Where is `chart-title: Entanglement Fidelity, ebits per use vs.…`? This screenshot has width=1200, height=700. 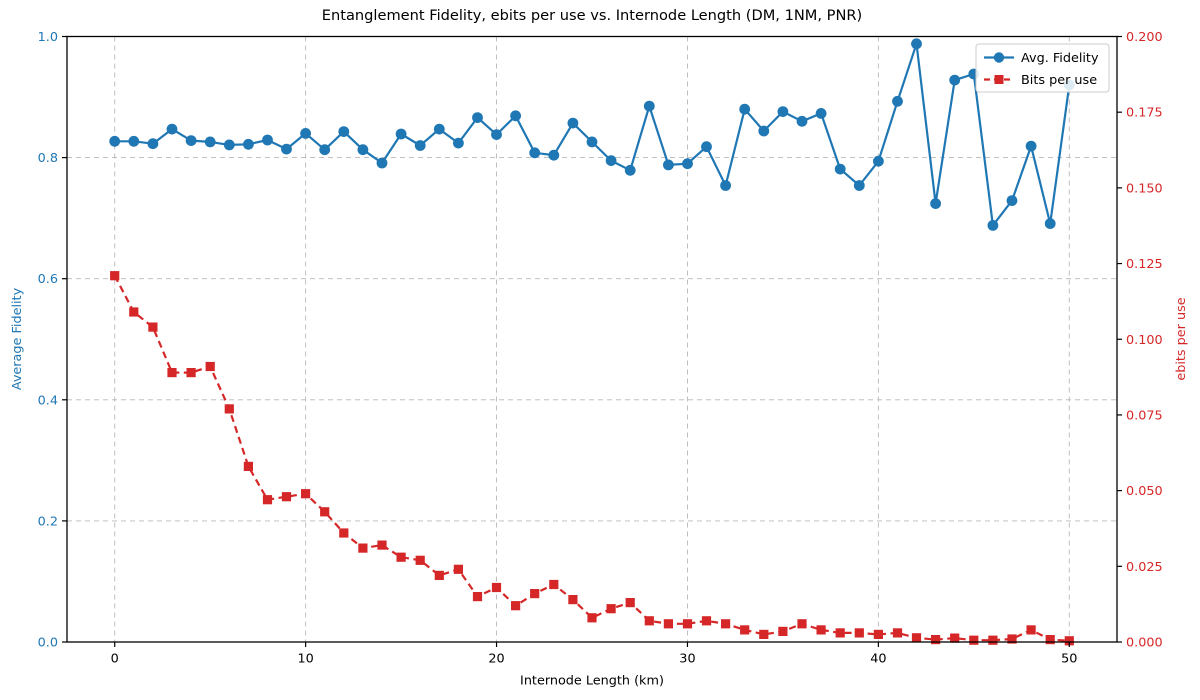
chart-title: Entanglement Fidelity, ebits per use vs.… is located at coordinates (592, 15).